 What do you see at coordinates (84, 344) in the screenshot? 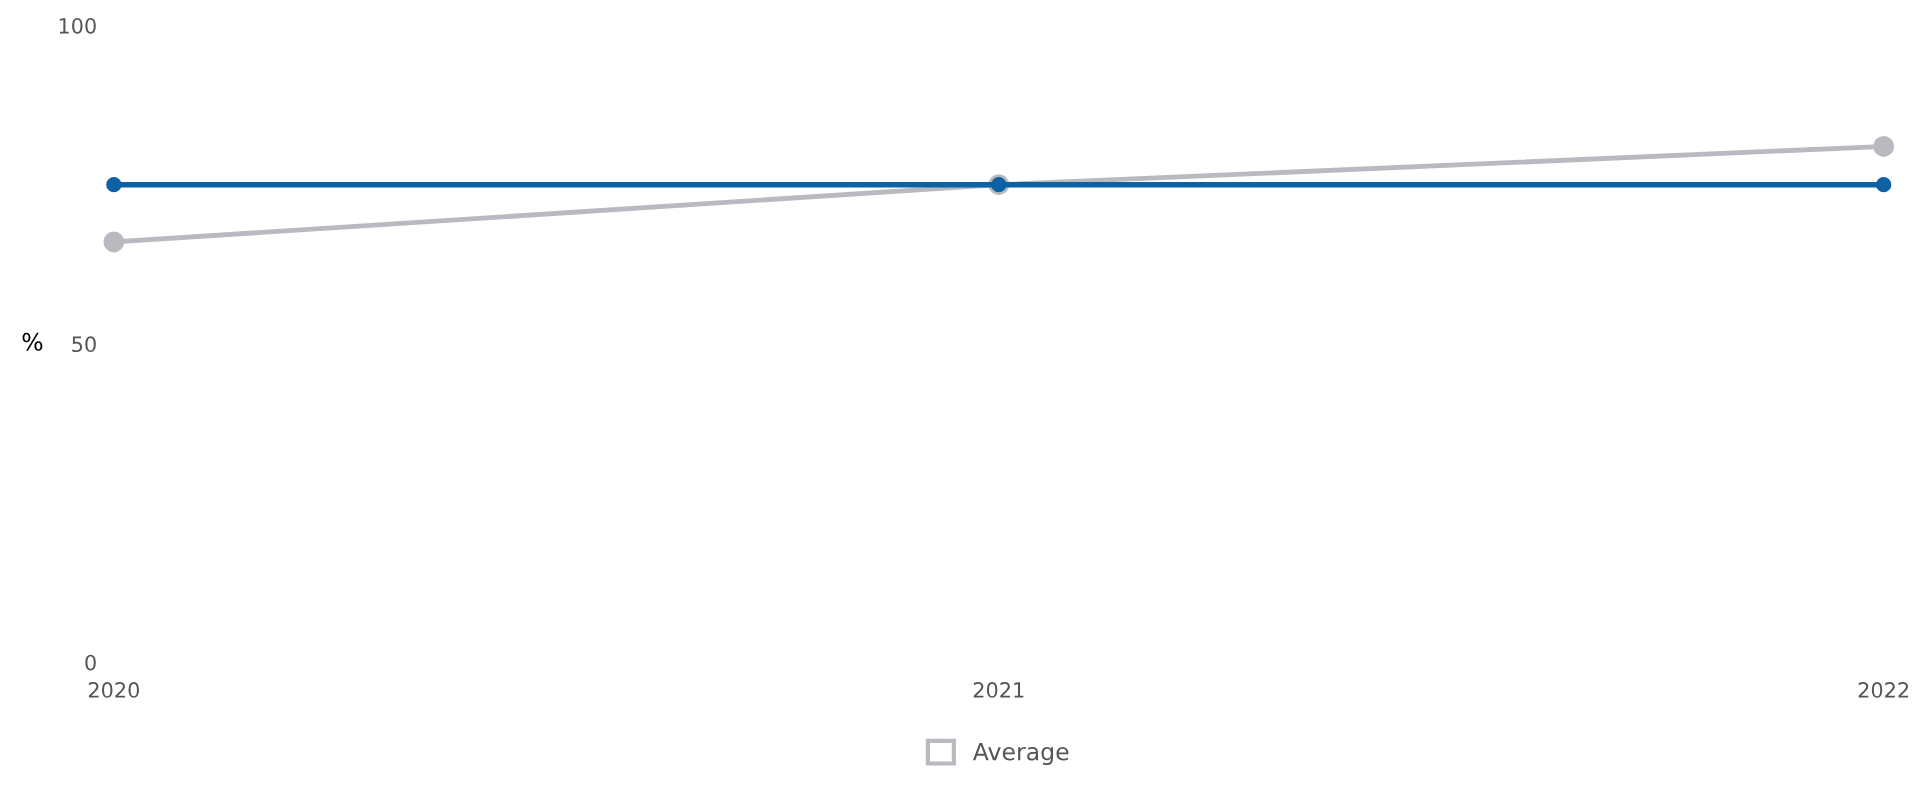
I see `y-tick-label: 50` at bounding box center [84, 344].